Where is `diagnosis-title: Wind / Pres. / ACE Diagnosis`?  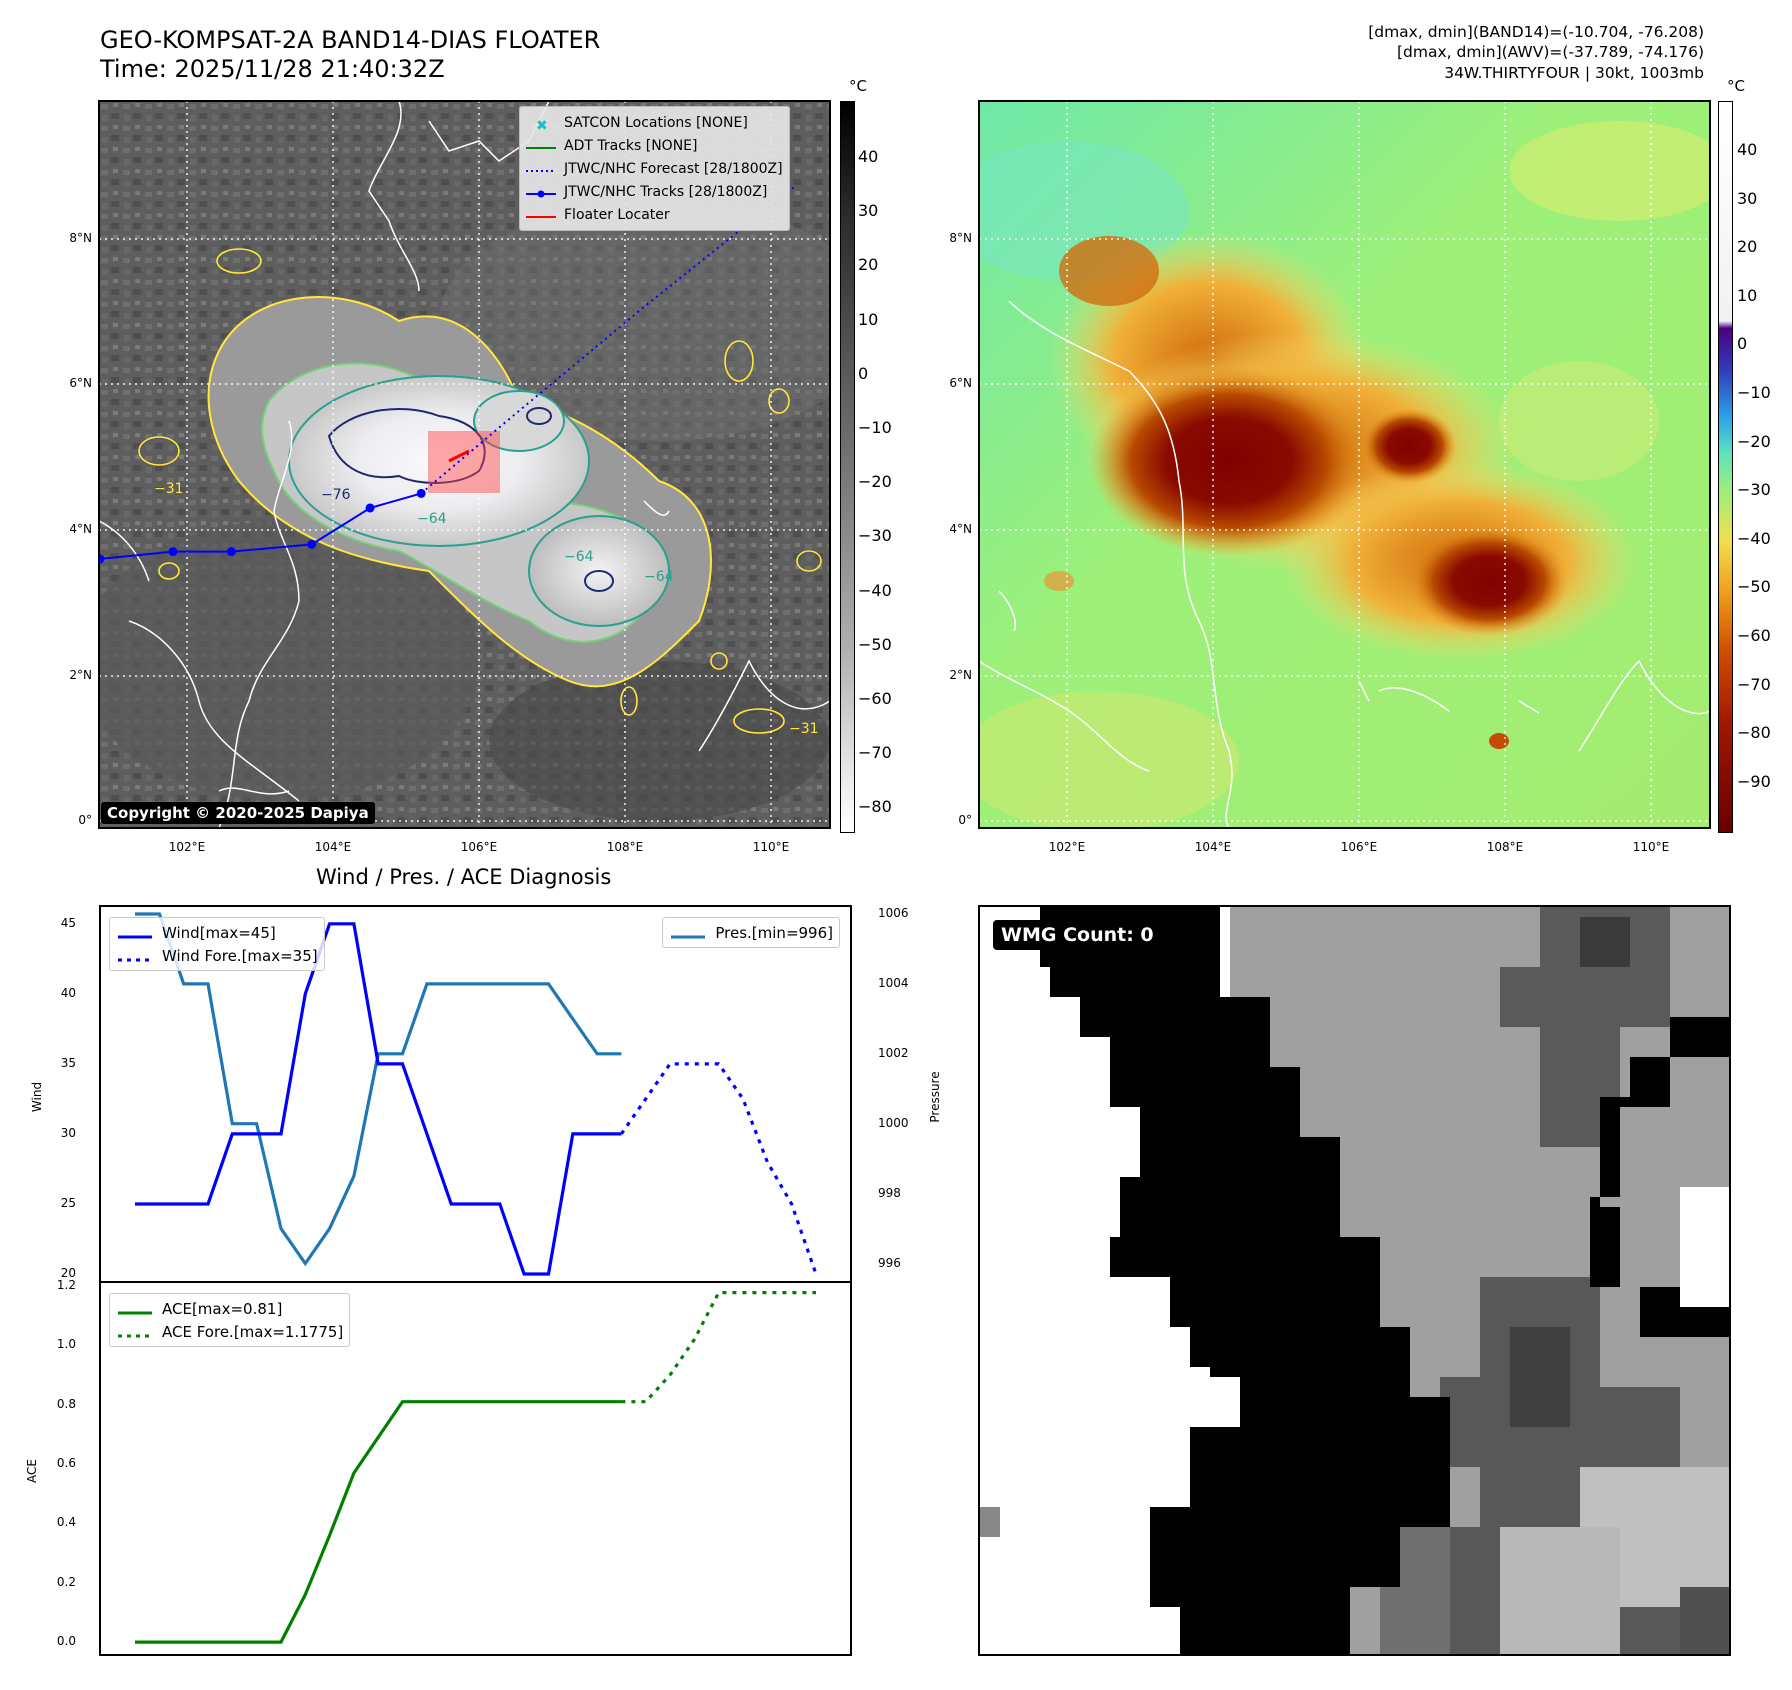 diagnosis-title: Wind / Pres. / ACE Diagnosis is located at coordinates (464, 877).